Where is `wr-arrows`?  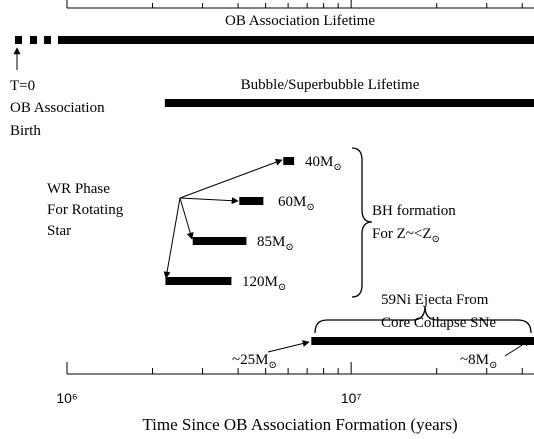 wr-arrows is located at coordinates (223, 218).